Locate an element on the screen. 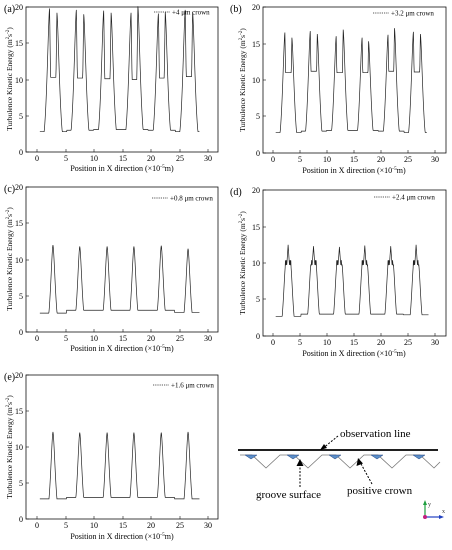 The width and height of the screenshot is (452, 550). legend-label: +1.6 μm crown is located at coordinates (192, 386).